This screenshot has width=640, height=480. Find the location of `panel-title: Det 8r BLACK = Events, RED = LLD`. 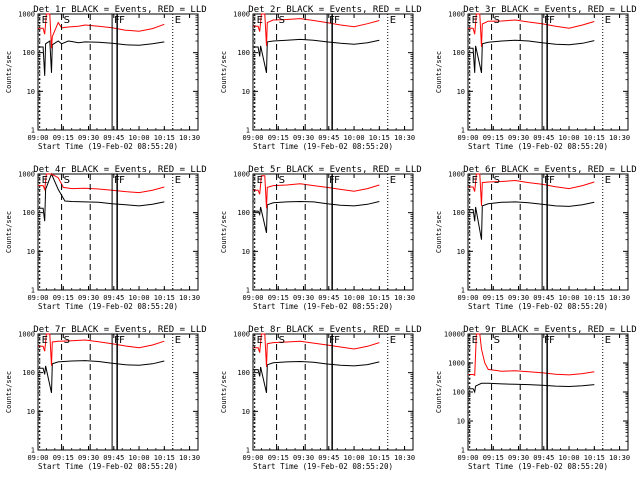

panel-title: Det 8r BLACK = Events, RED = LLD is located at coordinates (334, 330).